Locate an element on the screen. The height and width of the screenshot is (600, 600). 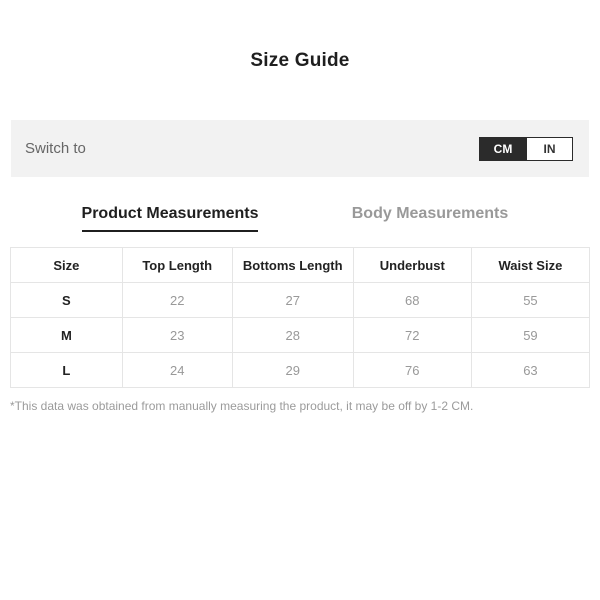
size-label-l: L is located at coordinates (66, 370).